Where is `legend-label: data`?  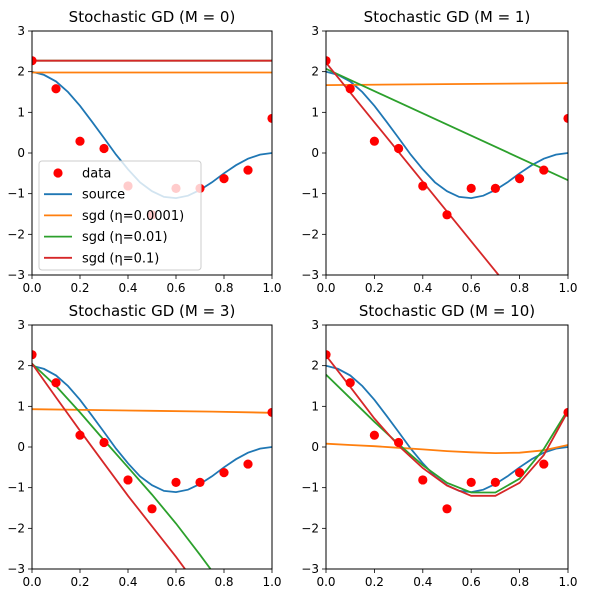
legend-label: data is located at coordinates (96, 174).